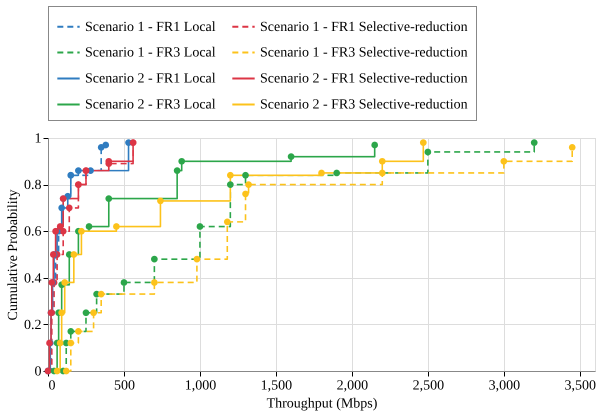  I want to click on y-tick-label: 0.8, so click(33, 186).